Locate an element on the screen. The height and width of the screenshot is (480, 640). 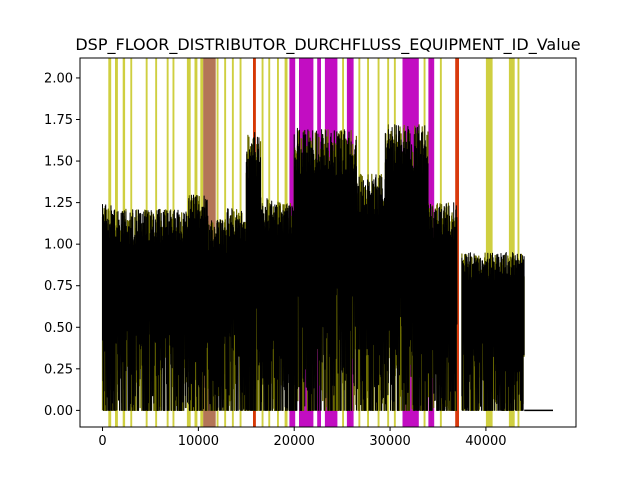
x-tick-label: 20000 is located at coordinates (294, 441).